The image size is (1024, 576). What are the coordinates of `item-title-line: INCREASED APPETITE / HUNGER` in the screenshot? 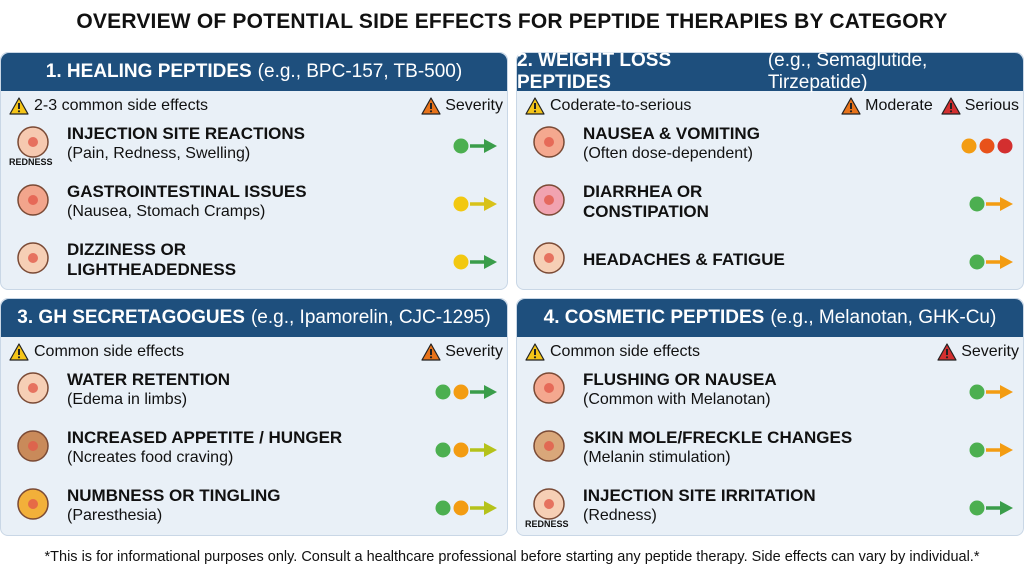 It's located at (204, 438).